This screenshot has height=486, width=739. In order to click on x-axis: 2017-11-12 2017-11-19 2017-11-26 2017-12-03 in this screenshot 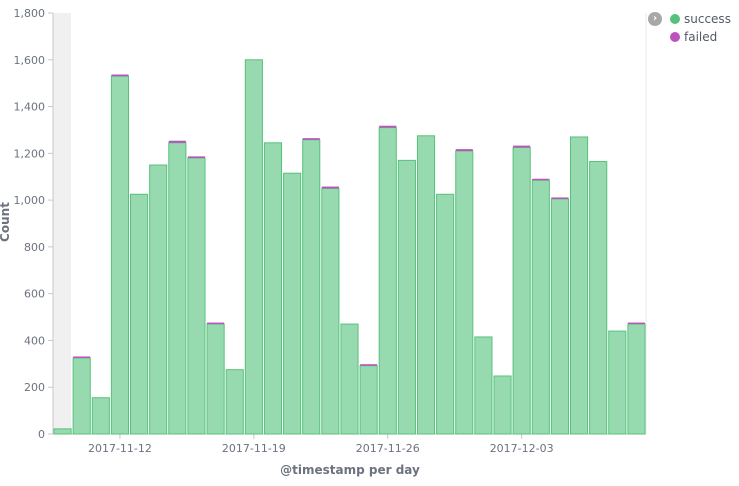, I will do `click(349, 444)`.